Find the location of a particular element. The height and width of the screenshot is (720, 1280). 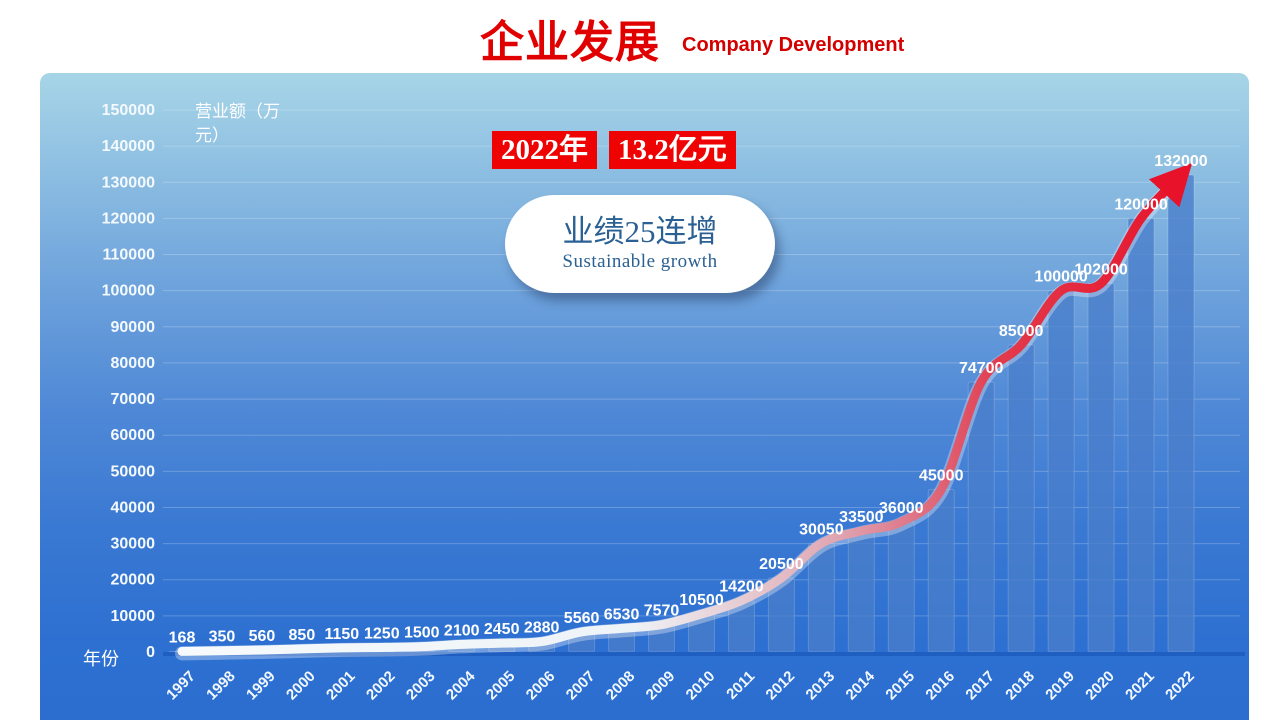

x-tick-label: 2005 is located at coordinates (501, 686).